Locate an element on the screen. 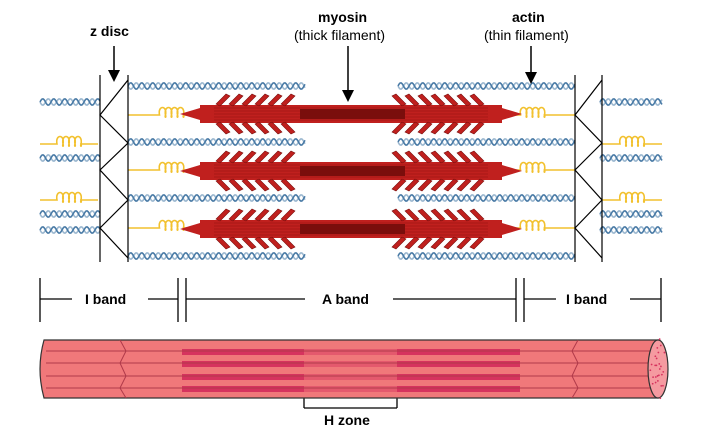 The image size is (701, 434). actin-label: actin is located at coordinates (528, 17).